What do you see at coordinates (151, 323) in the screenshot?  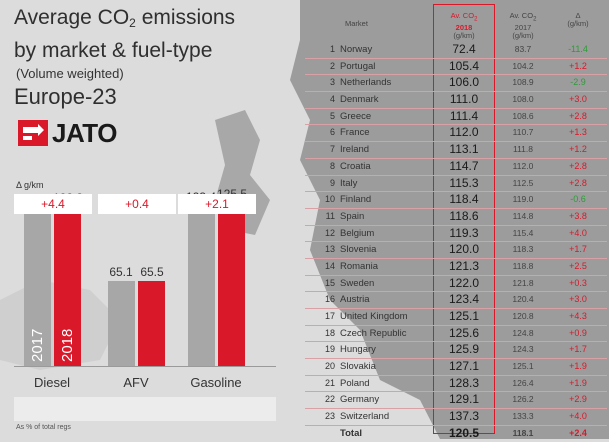 I see `bar-2018-afv` at bounding box center [151, 323].